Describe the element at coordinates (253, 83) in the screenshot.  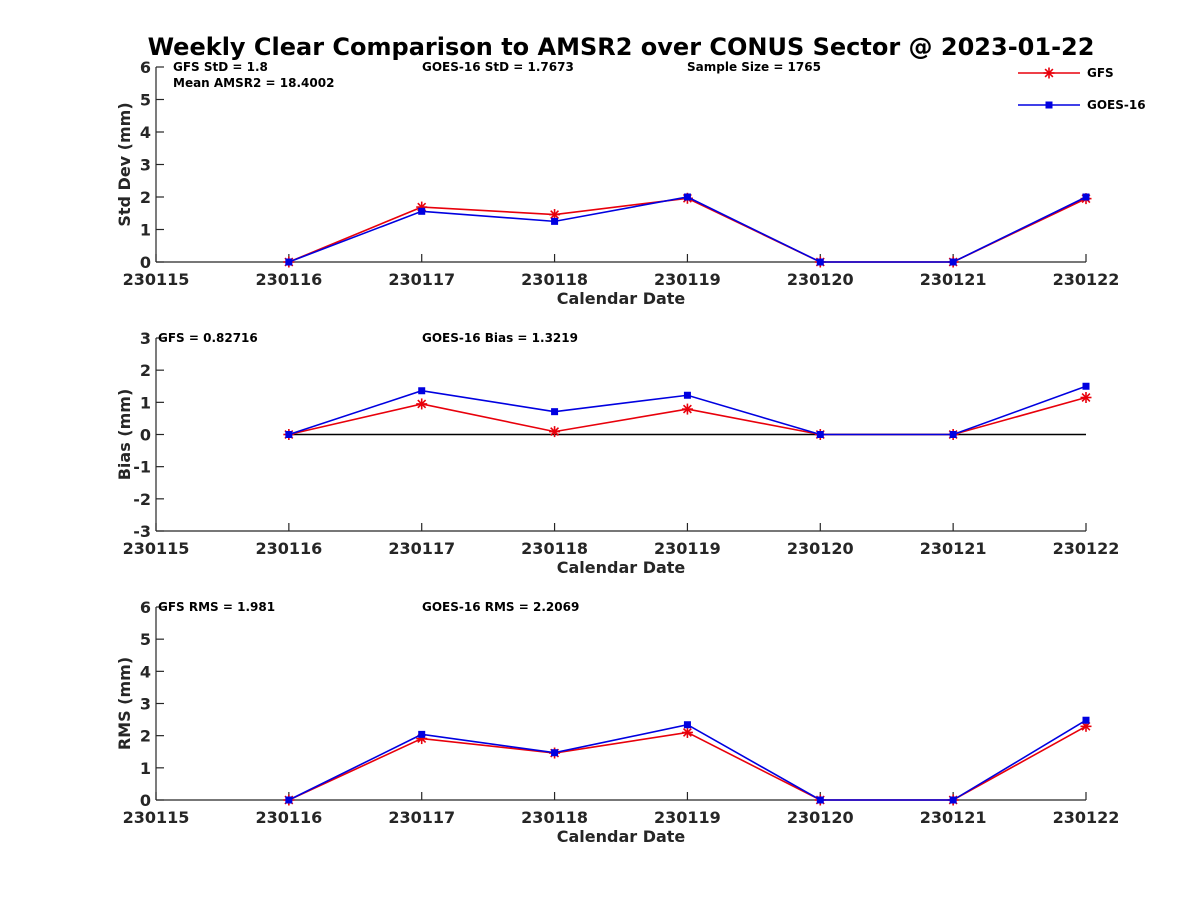
I see `stat-annotation: Mean AMSR2 = 18.4002` at that location.